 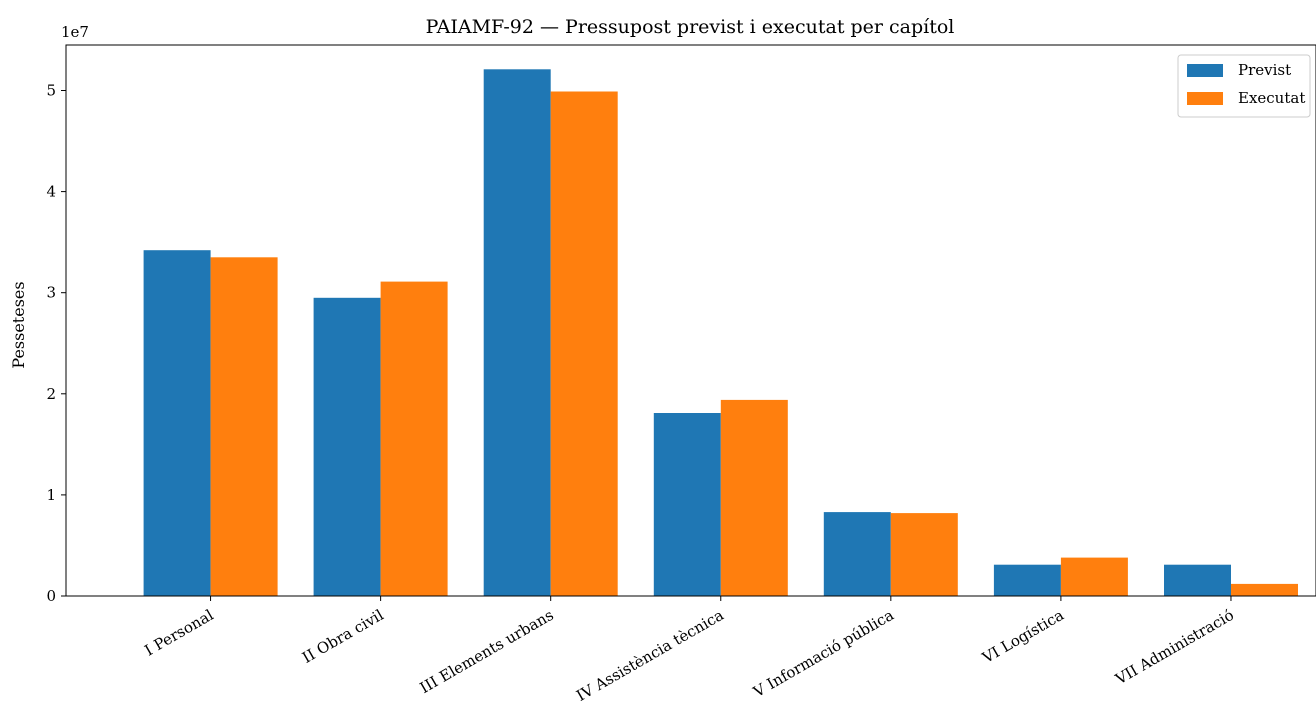 What do you see at coordinates (1205, 98) in the screenshot?
I see `legend-swatch-executat` at bounding box center [1205, 98].